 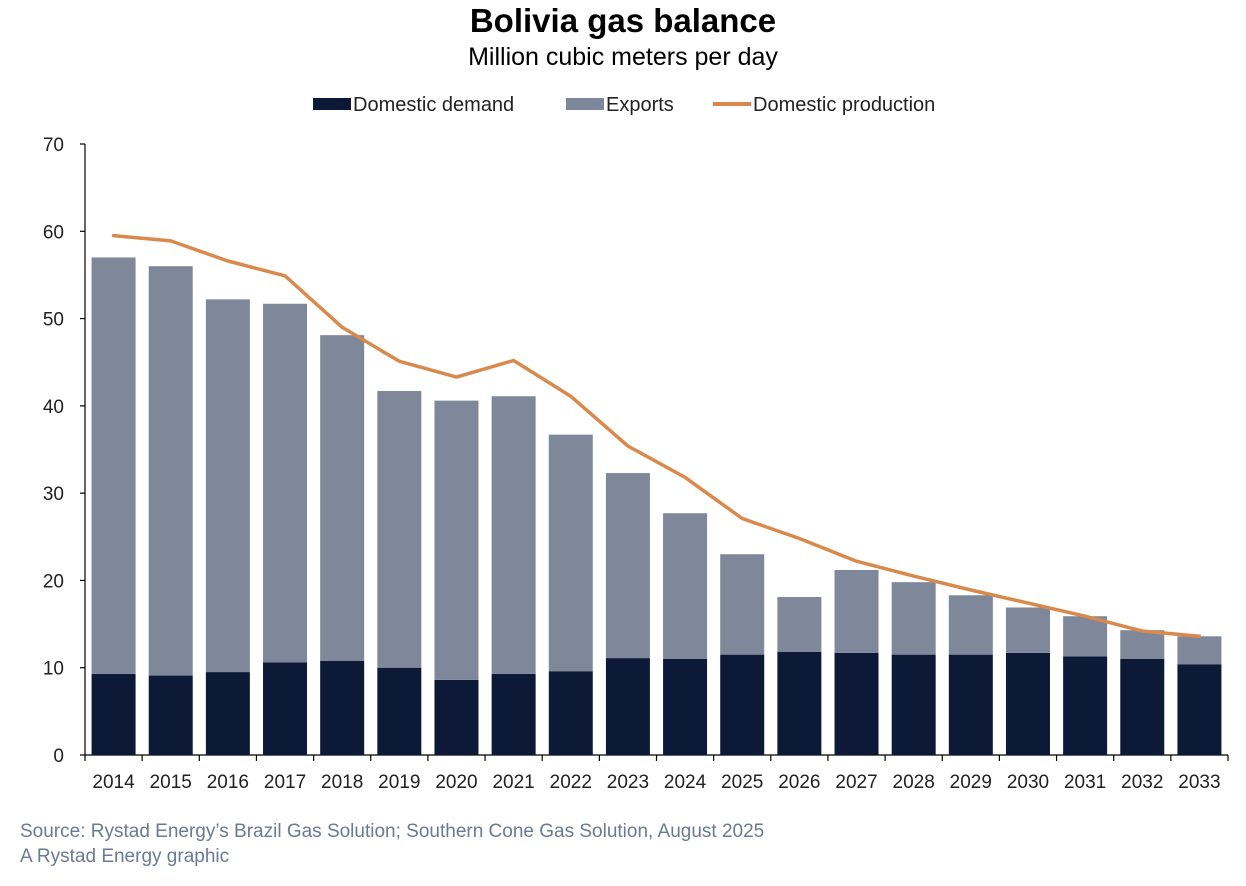 I want to click on x-tick-label: 2017, so click(x=285, y=782).